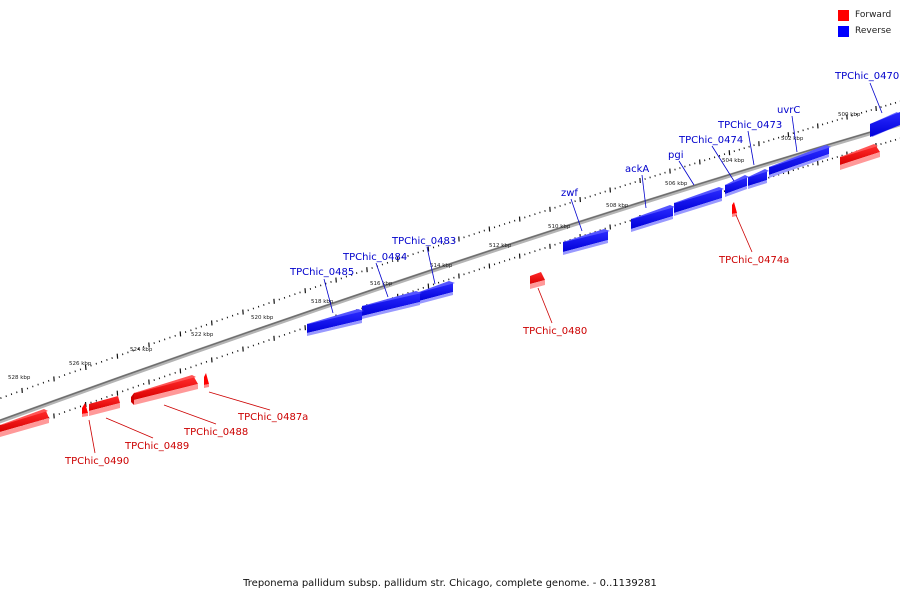 Image resolution: width=900 pixels, height=600 pixels. Describe the element at coordinates (374, 257) in the screenshot. I see `gene-label: TPChic_0484` at that location.